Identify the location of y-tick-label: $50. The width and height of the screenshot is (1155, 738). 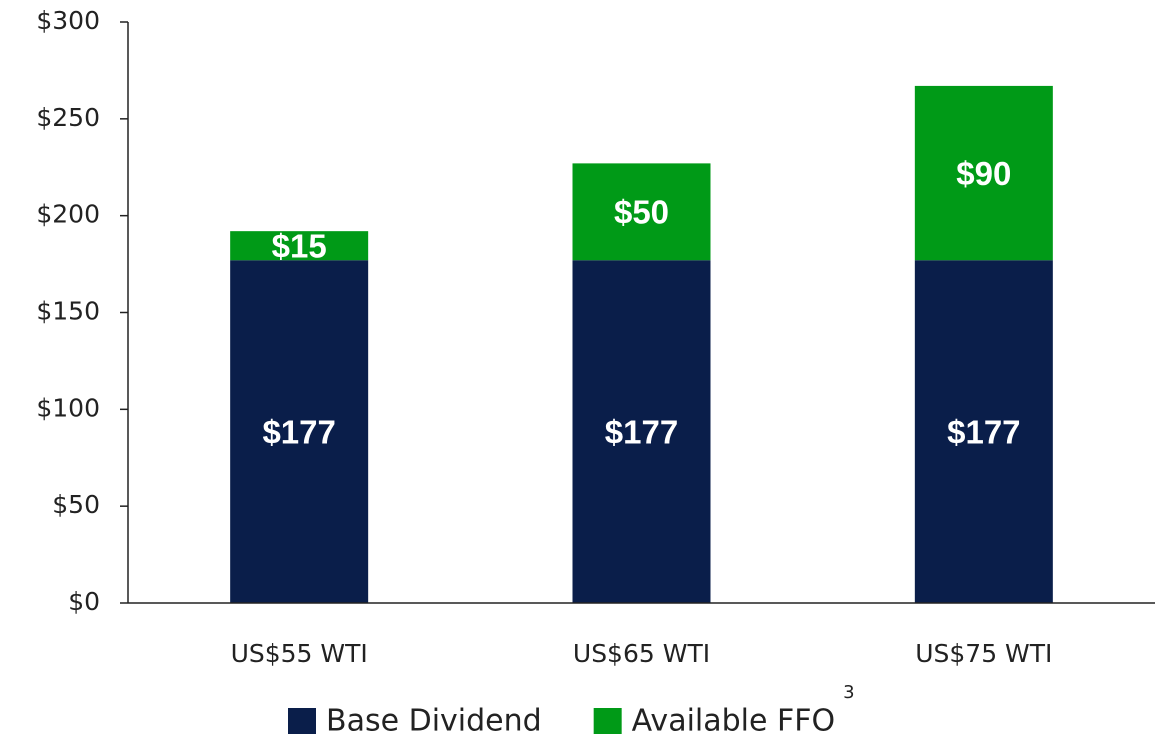
(76, 504).